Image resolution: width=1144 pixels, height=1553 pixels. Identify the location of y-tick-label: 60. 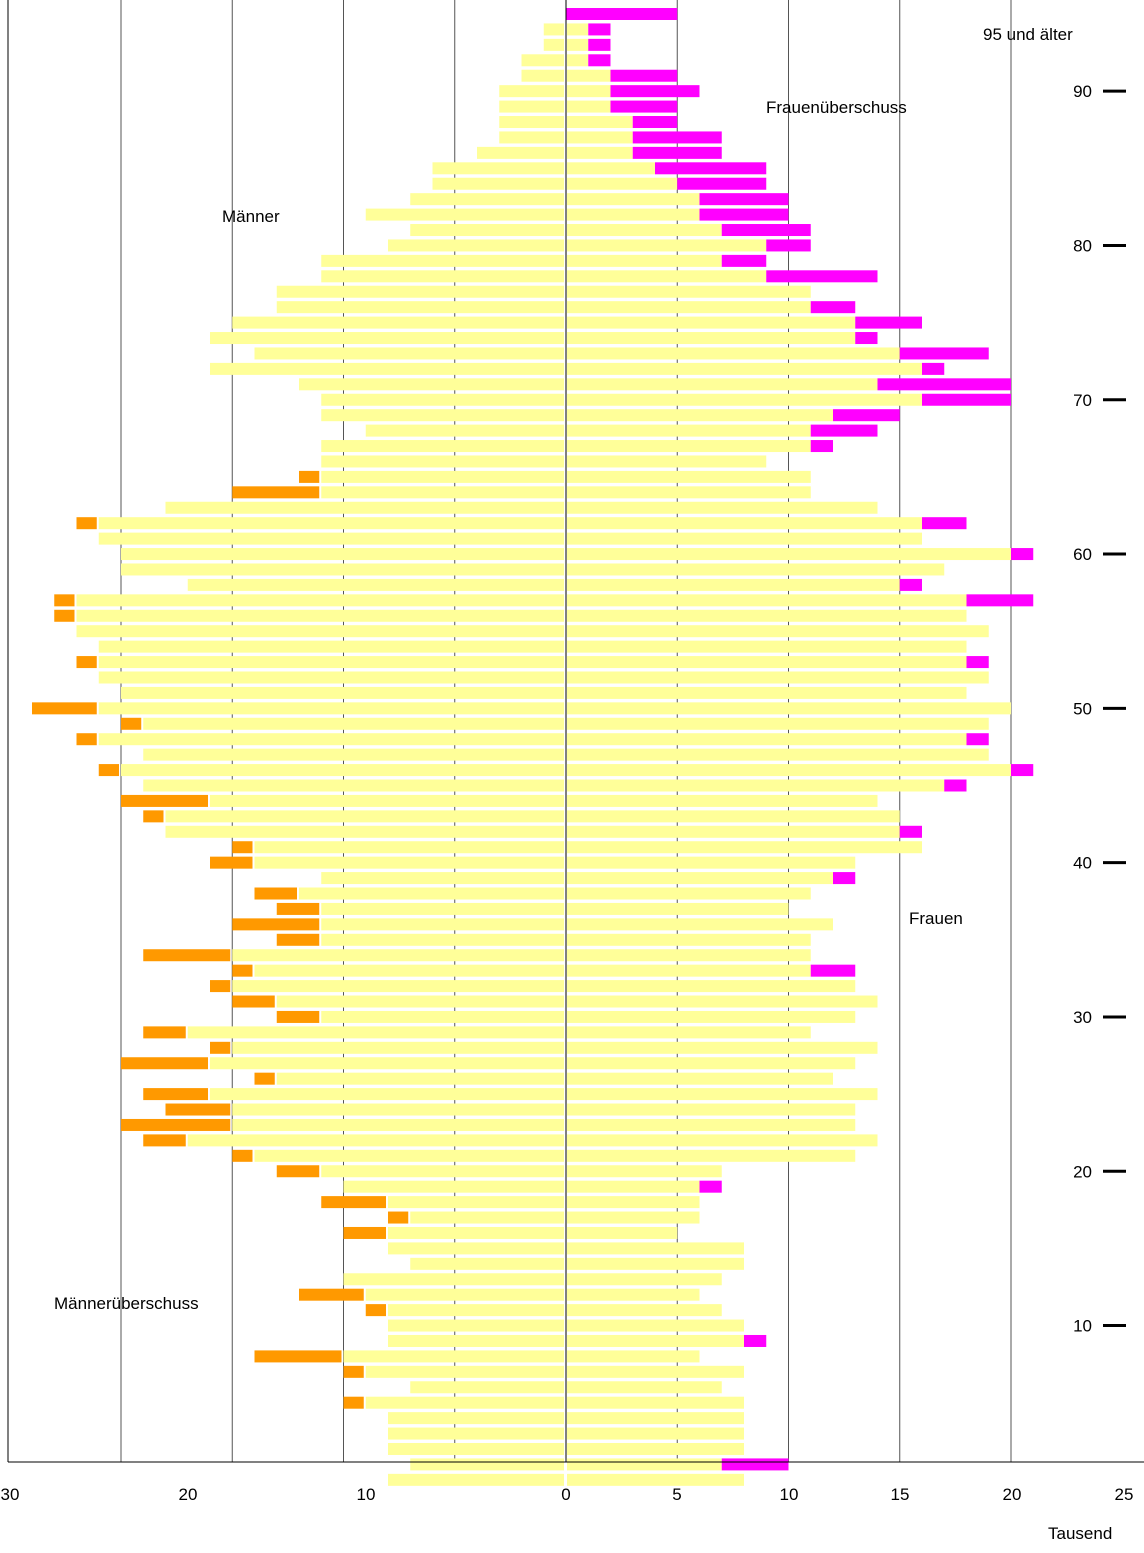
(1082, 554).